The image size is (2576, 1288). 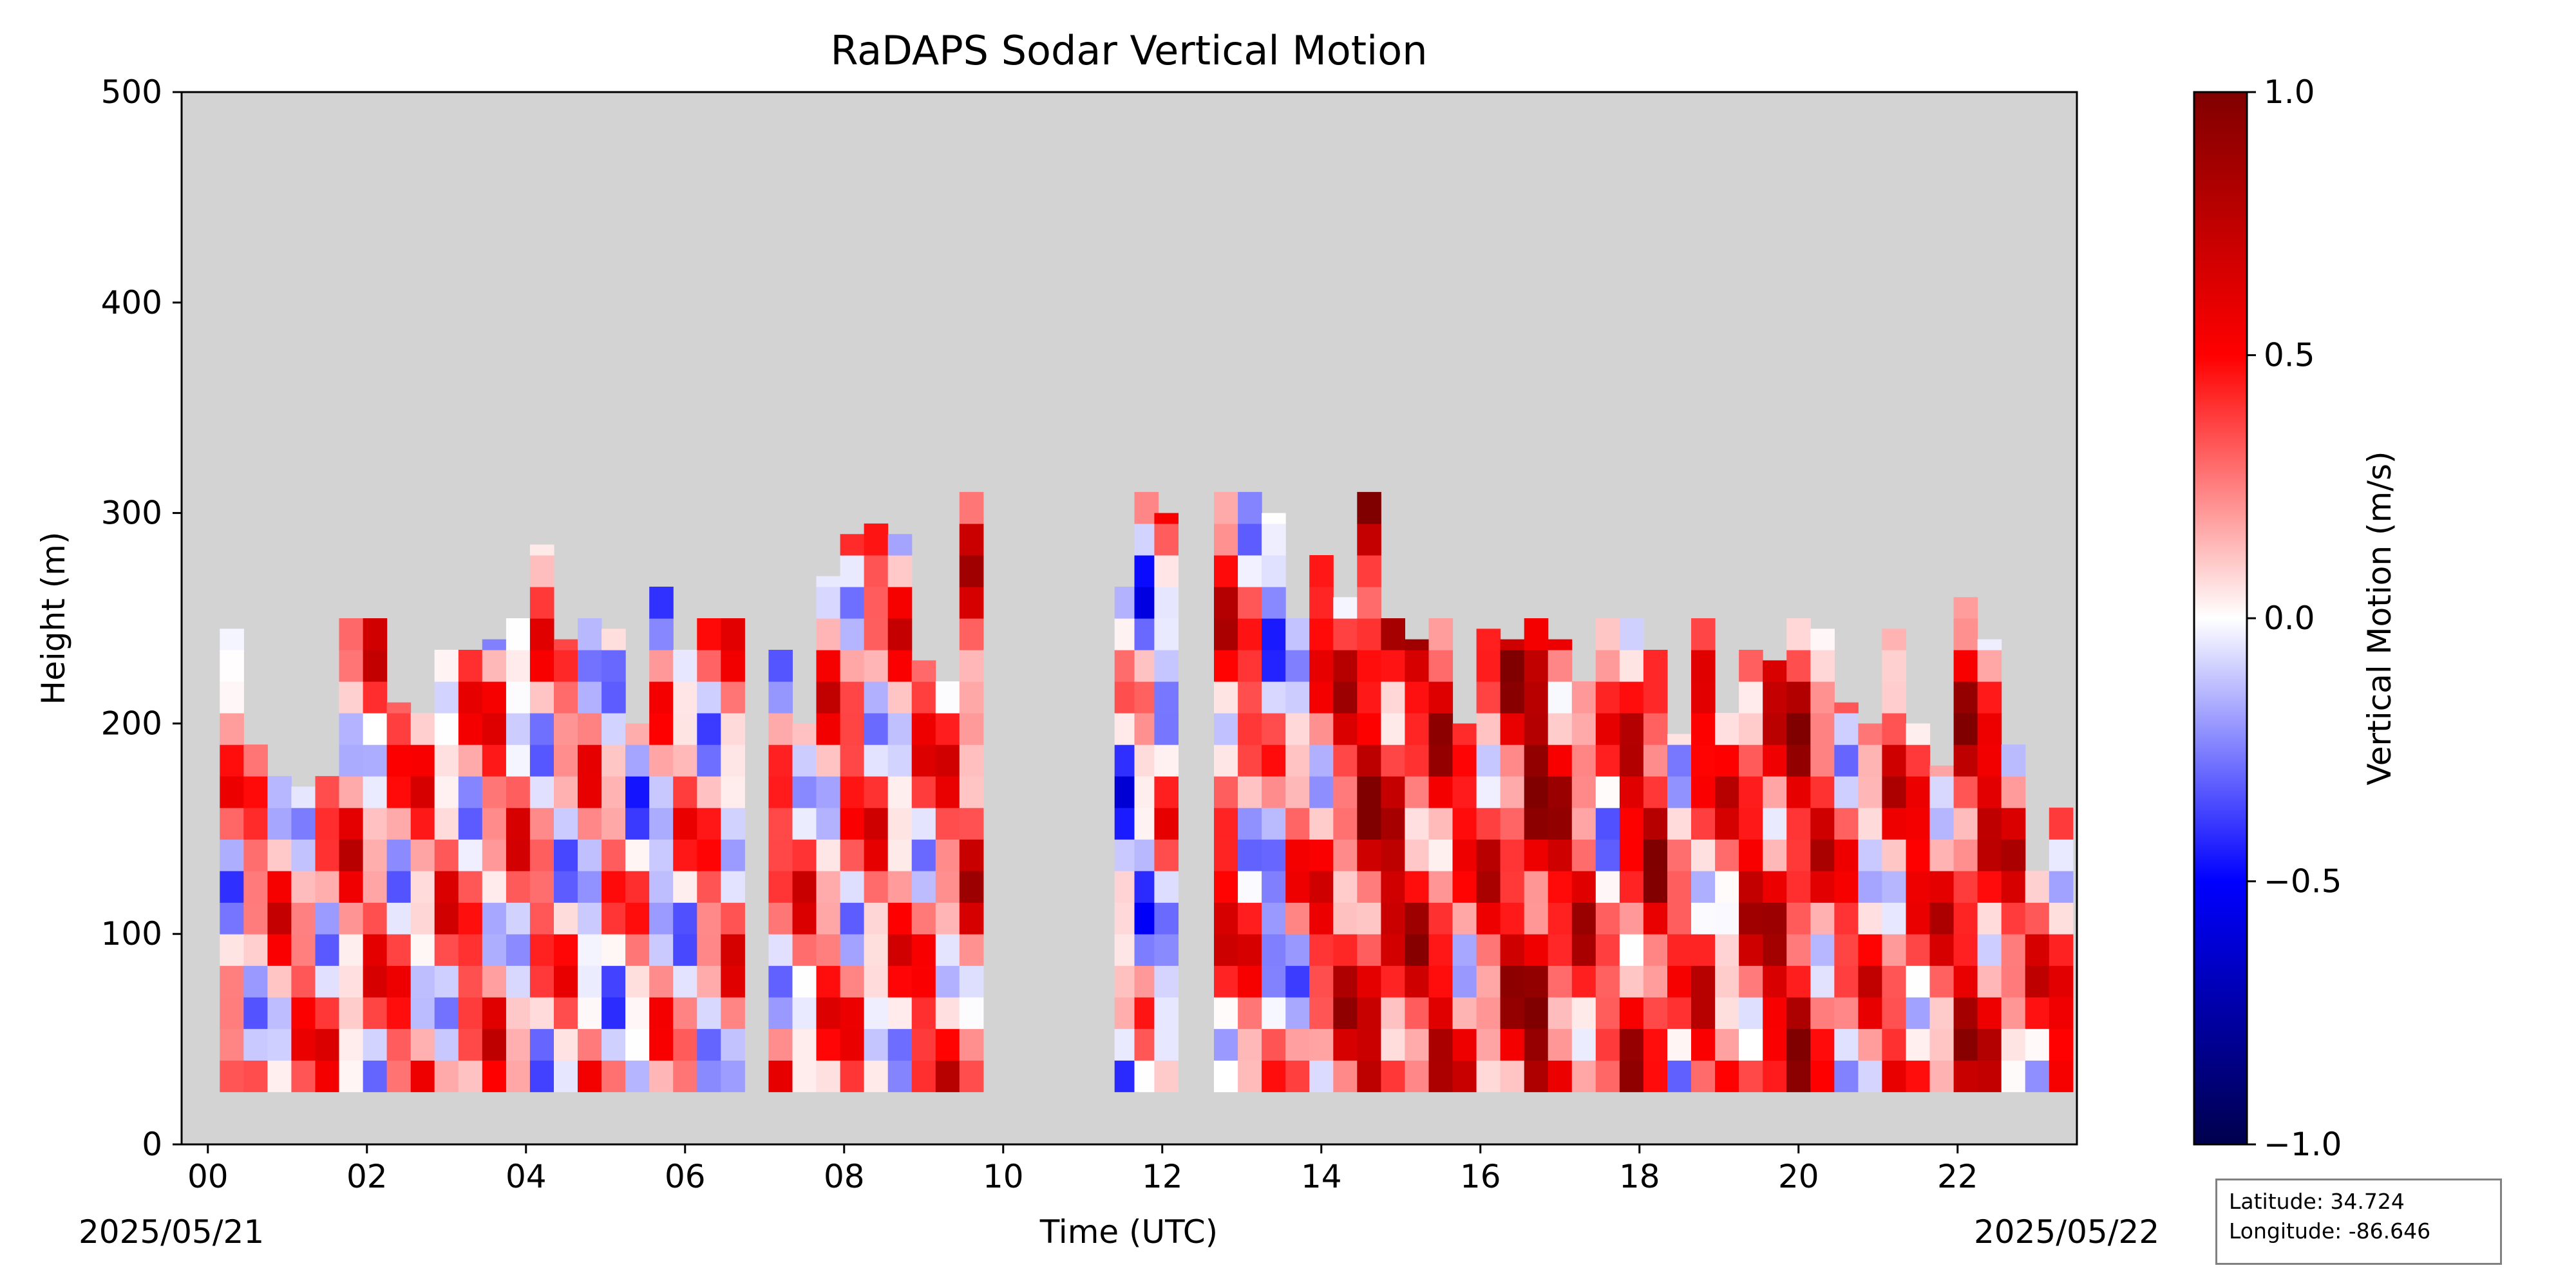 I want to click on x-axis-ticks: 00 02 04 06 08 10 12 14 16 18 20 22, so click(x=1082, y=1169).